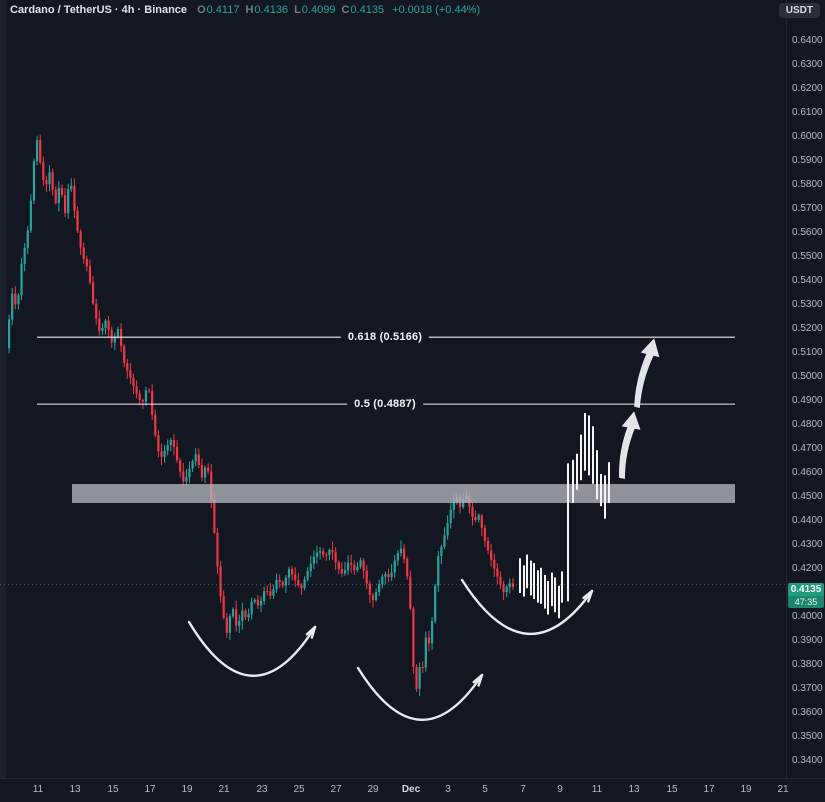 The height and width of the screenshot is (802, 825). I want to click on price-axis-label: 0.4800, so click(807, 424).